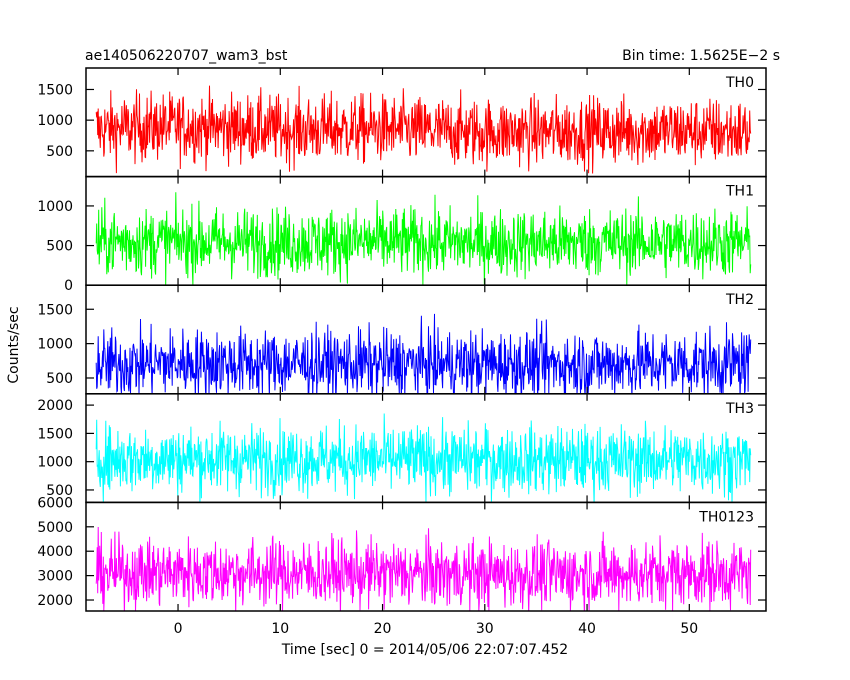  Describe the element at coordinates (423, 458) in the screenshot. I see `series-th3-trace` at that location.